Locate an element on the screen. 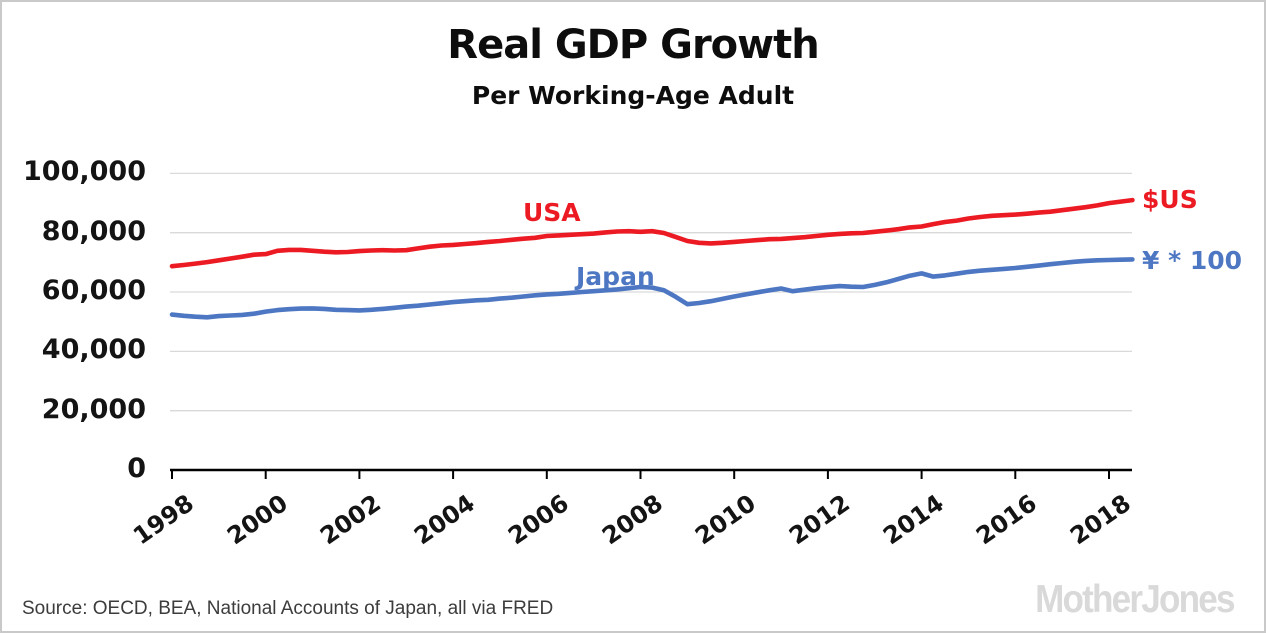 The width and height of the screenshot is (1266, 635). y-axis-tick-label: 0 is located at coordinates (136, 468).